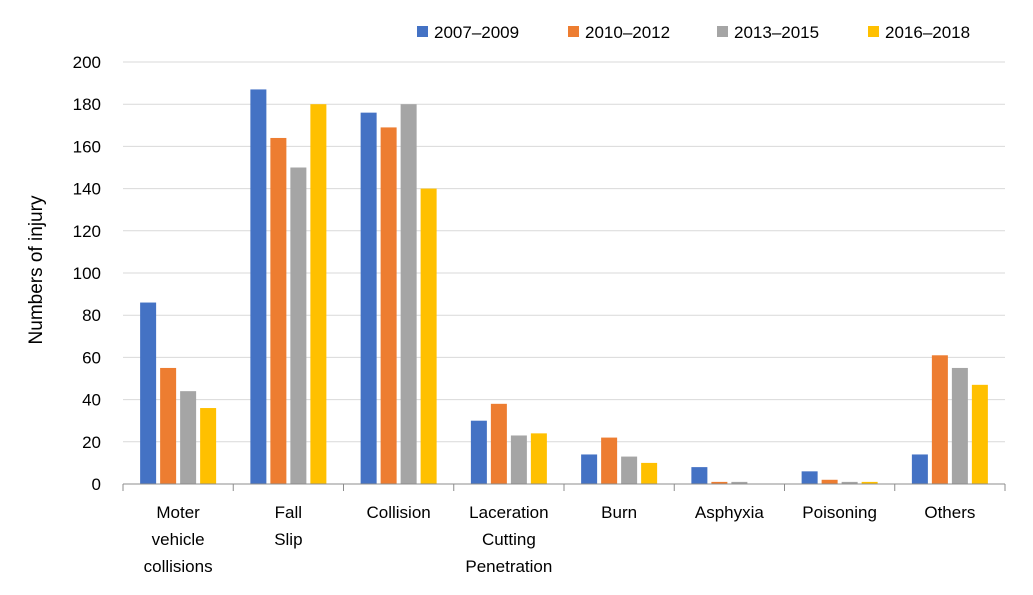  I want to click on y-tick-label: 80, so click(91, 315).